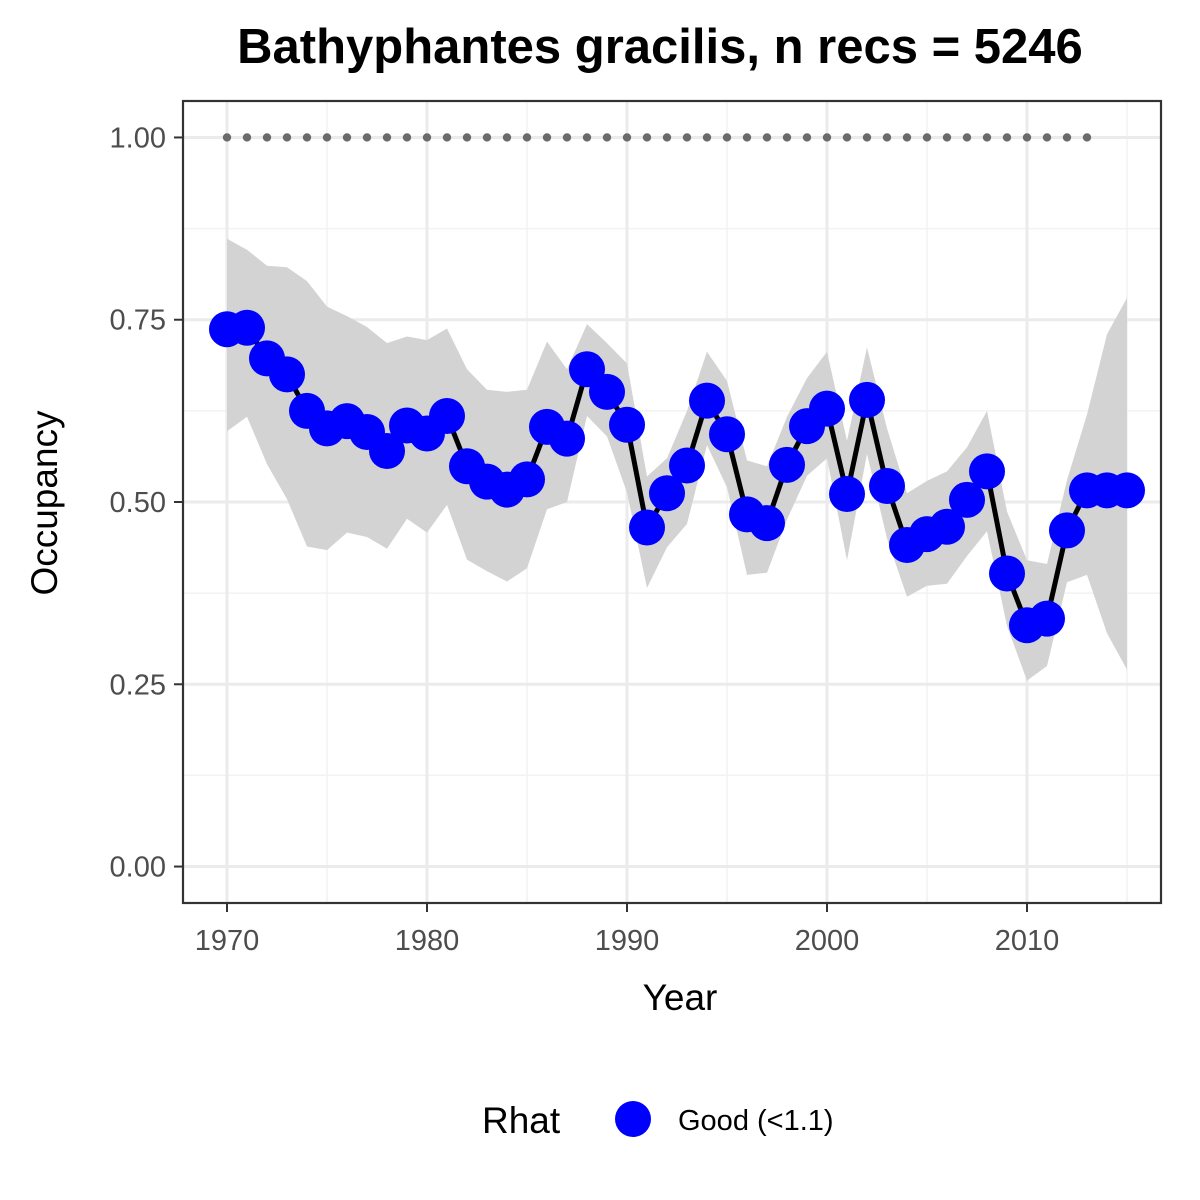 The height and width of the screenshot is (1200, 1200). I want to click on chart-title: Bathyphantes gracilis, n recs = 5246, so click(660, 47).